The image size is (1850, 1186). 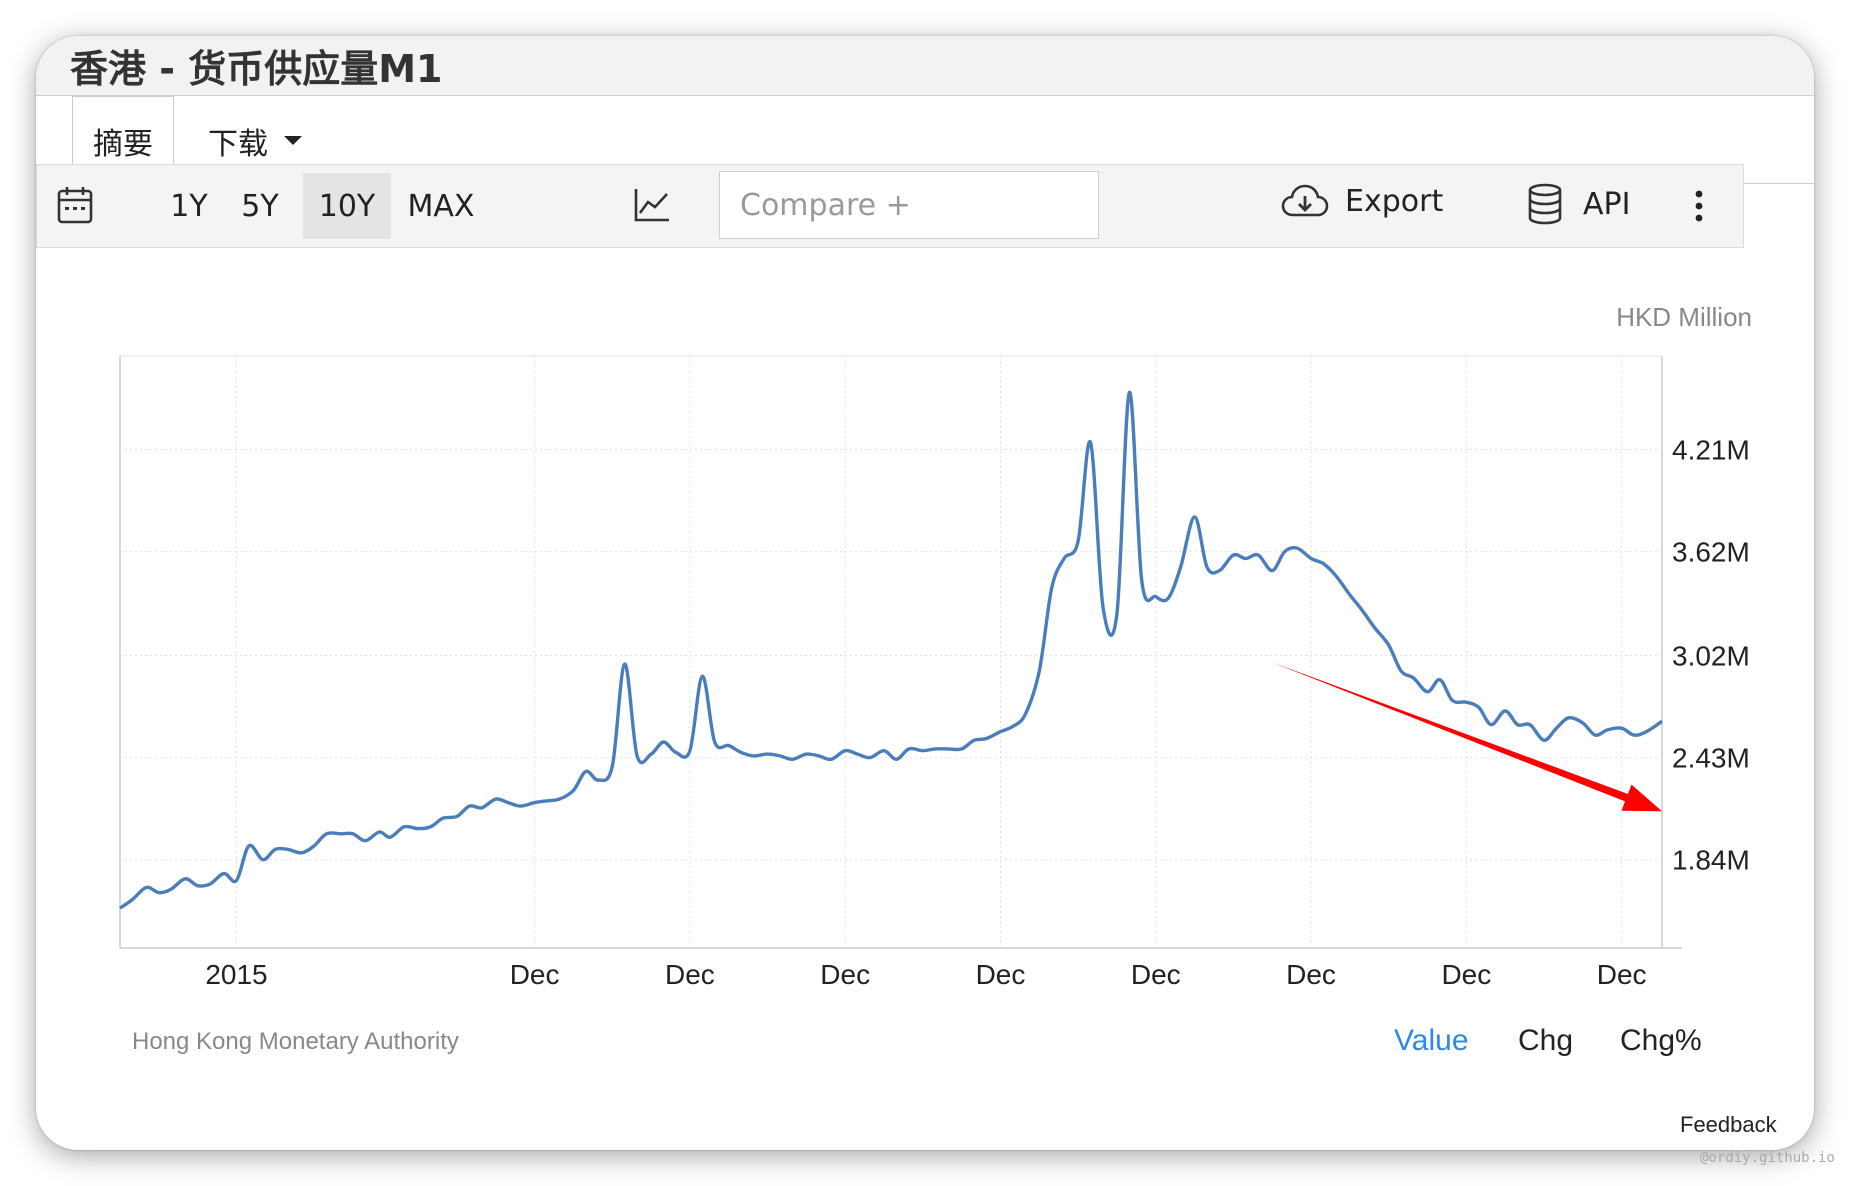 I want to click on caret-down-icon, so click(x=293, y=140).